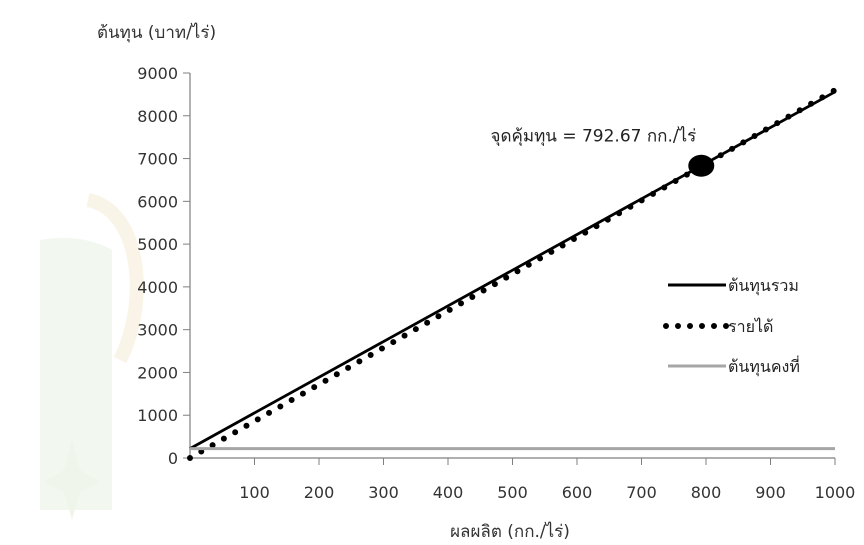  Describe the element at coordinates (319, 492) in the screenshot. I see `x-tick-label: 200` at that location.